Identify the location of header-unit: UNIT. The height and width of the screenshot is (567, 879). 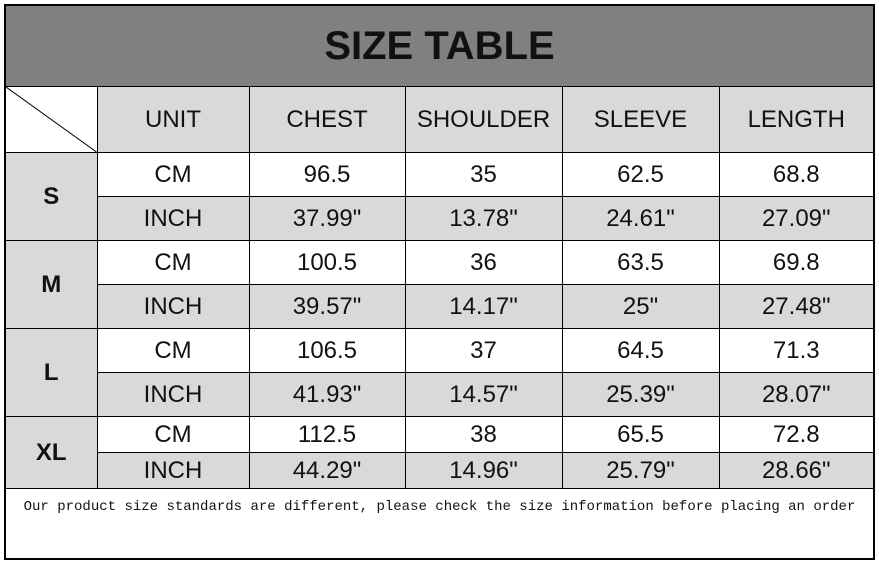
(173, 120).